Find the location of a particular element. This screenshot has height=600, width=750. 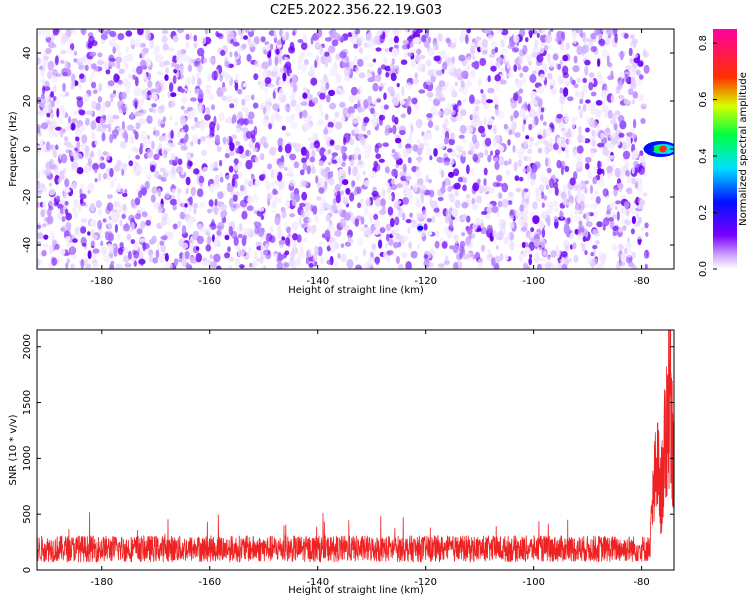

snr-y-tick-label: 1000 is located at coordinates (27, 458).